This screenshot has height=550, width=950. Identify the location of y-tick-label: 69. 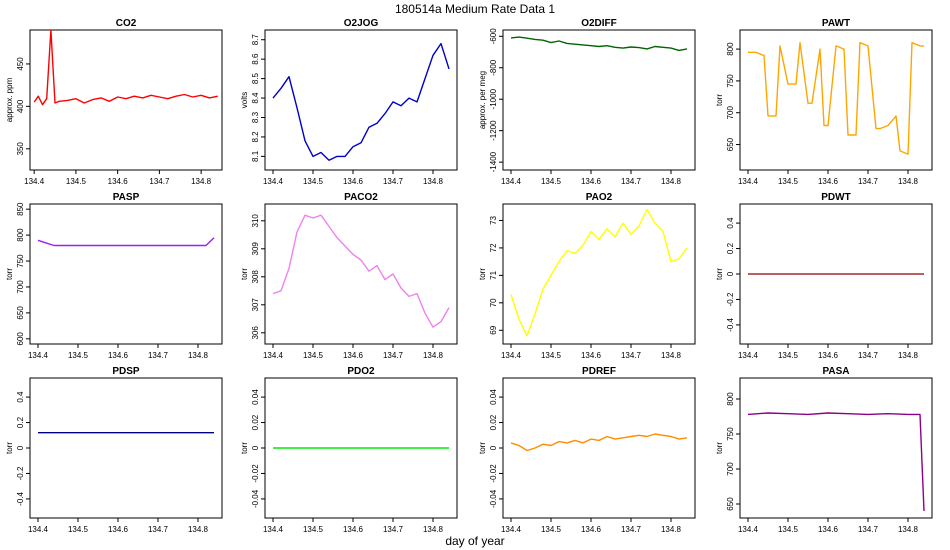
(493, 329).